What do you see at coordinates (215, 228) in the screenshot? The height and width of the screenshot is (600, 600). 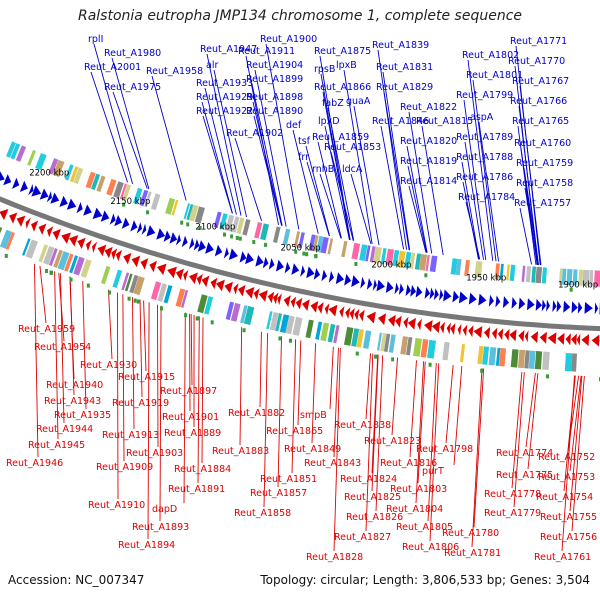 I see `kbp-tick-label: 2100 kbp` at bounding box center [215, 228].